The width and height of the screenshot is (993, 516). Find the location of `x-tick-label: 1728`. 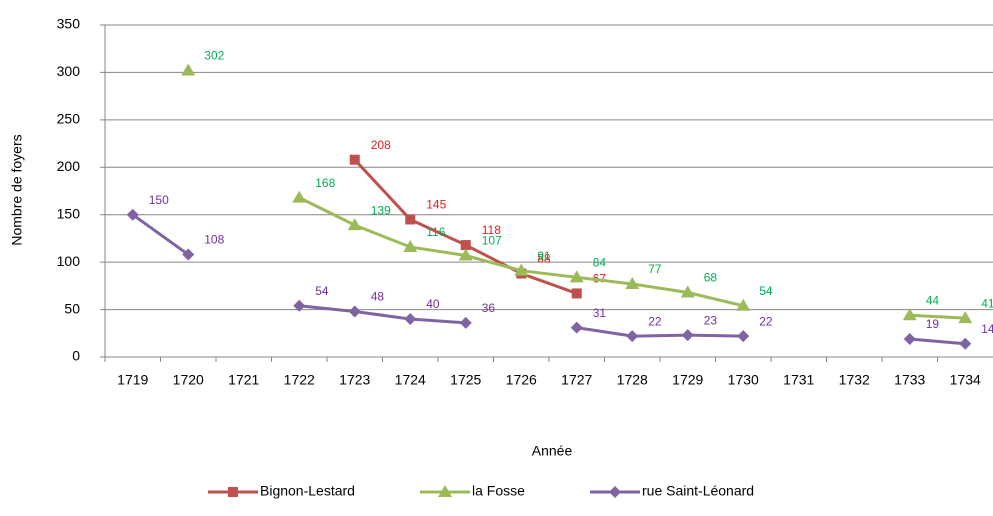

x-tick-label: 1728 is located at coordinates (632, 380).